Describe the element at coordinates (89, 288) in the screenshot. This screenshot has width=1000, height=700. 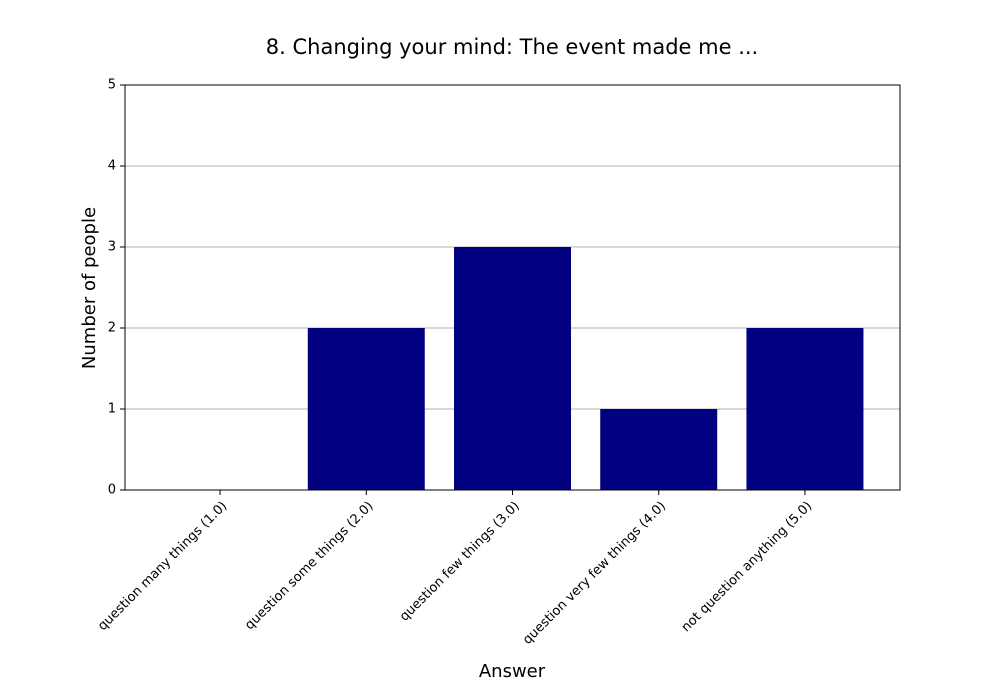
I see `y-axis-label: Number of people` at that location.